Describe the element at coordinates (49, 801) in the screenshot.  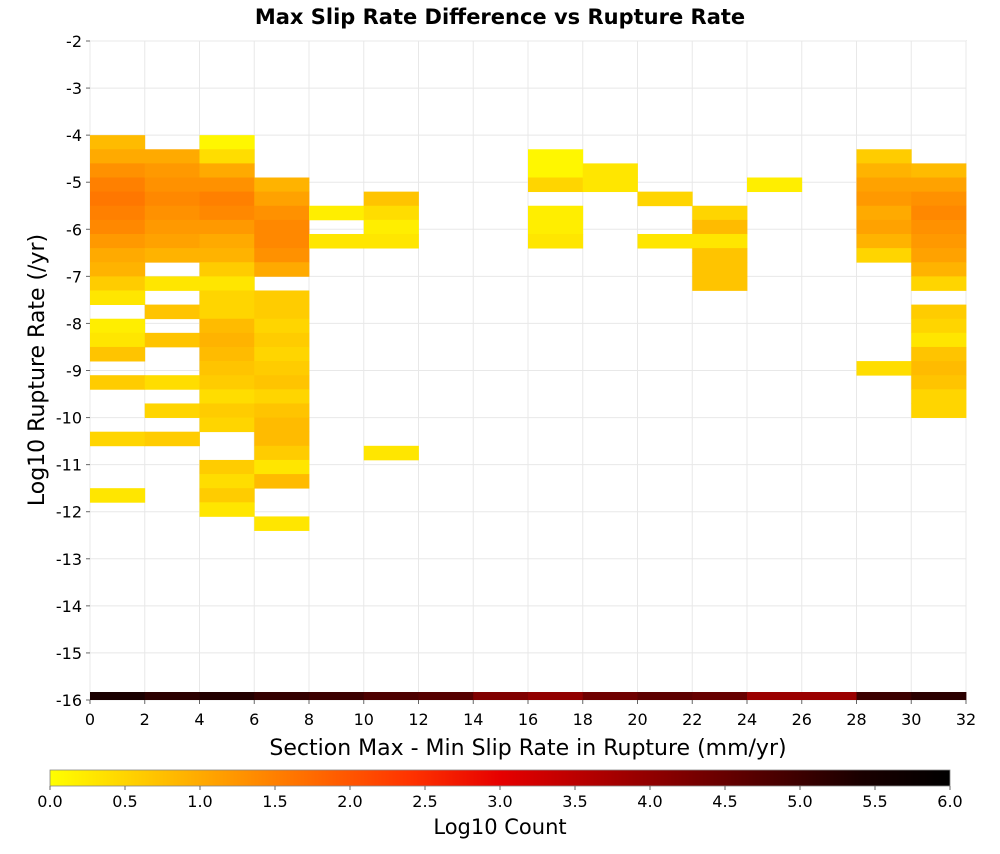
I see `colorbar-tick-label: 0.0` at that location.